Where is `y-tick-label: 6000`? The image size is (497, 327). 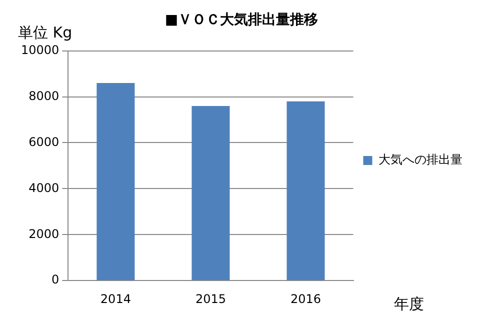
y-tick-label: 6000 is located at coordinates (44, 141).